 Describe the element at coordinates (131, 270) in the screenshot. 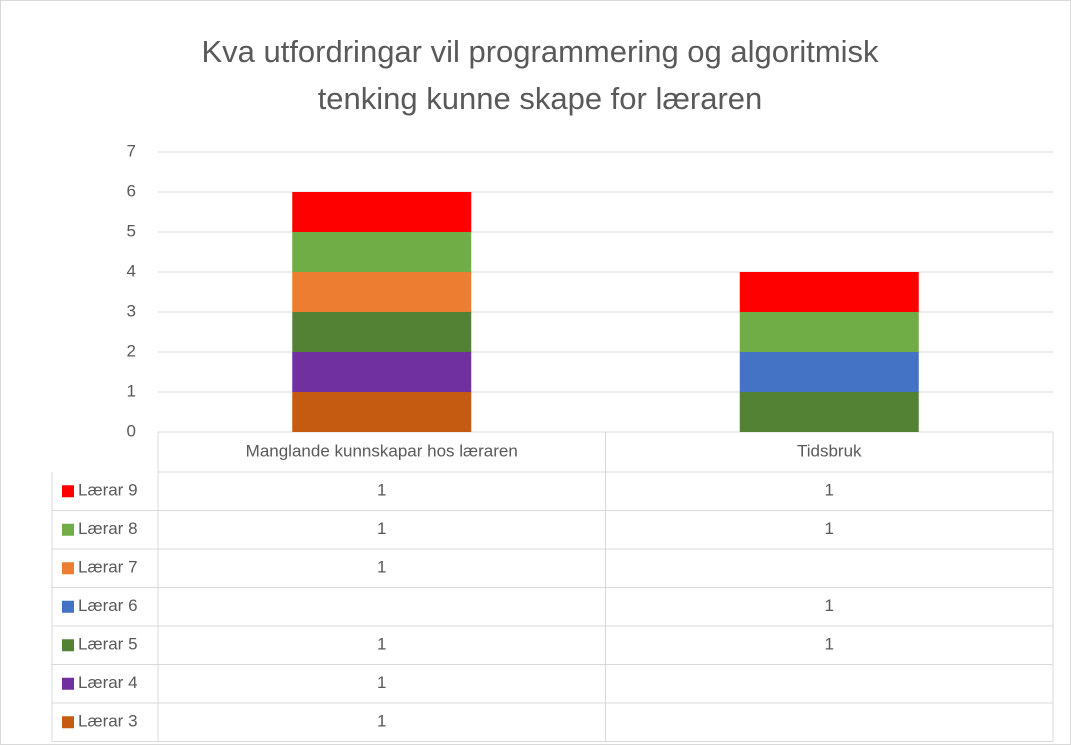

I see `y-tick-label: 4` at that location.